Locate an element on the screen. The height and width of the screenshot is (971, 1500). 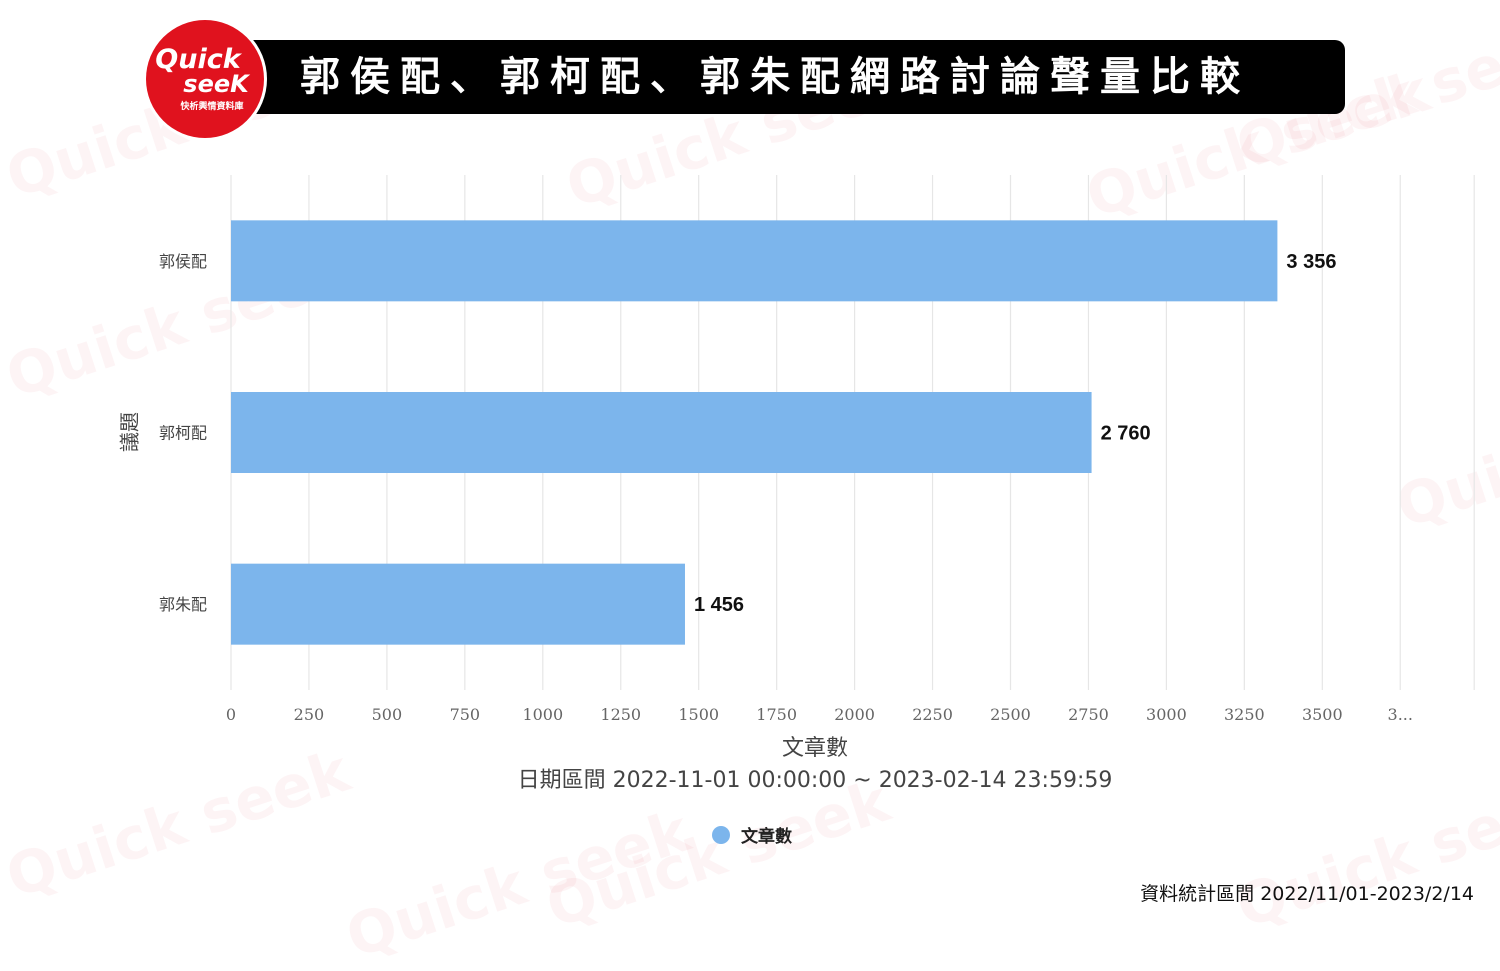
y-category-label: 郭侯配 is located at coordinates (183, 261).